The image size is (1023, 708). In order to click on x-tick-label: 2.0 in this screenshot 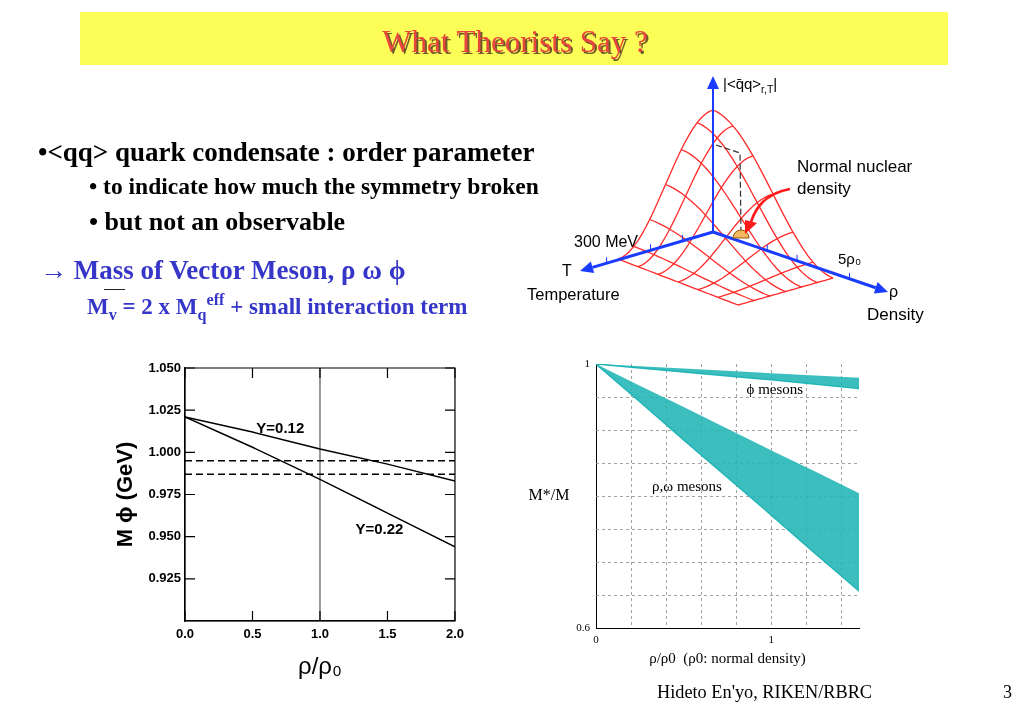, I will do `click(454, 634)`.